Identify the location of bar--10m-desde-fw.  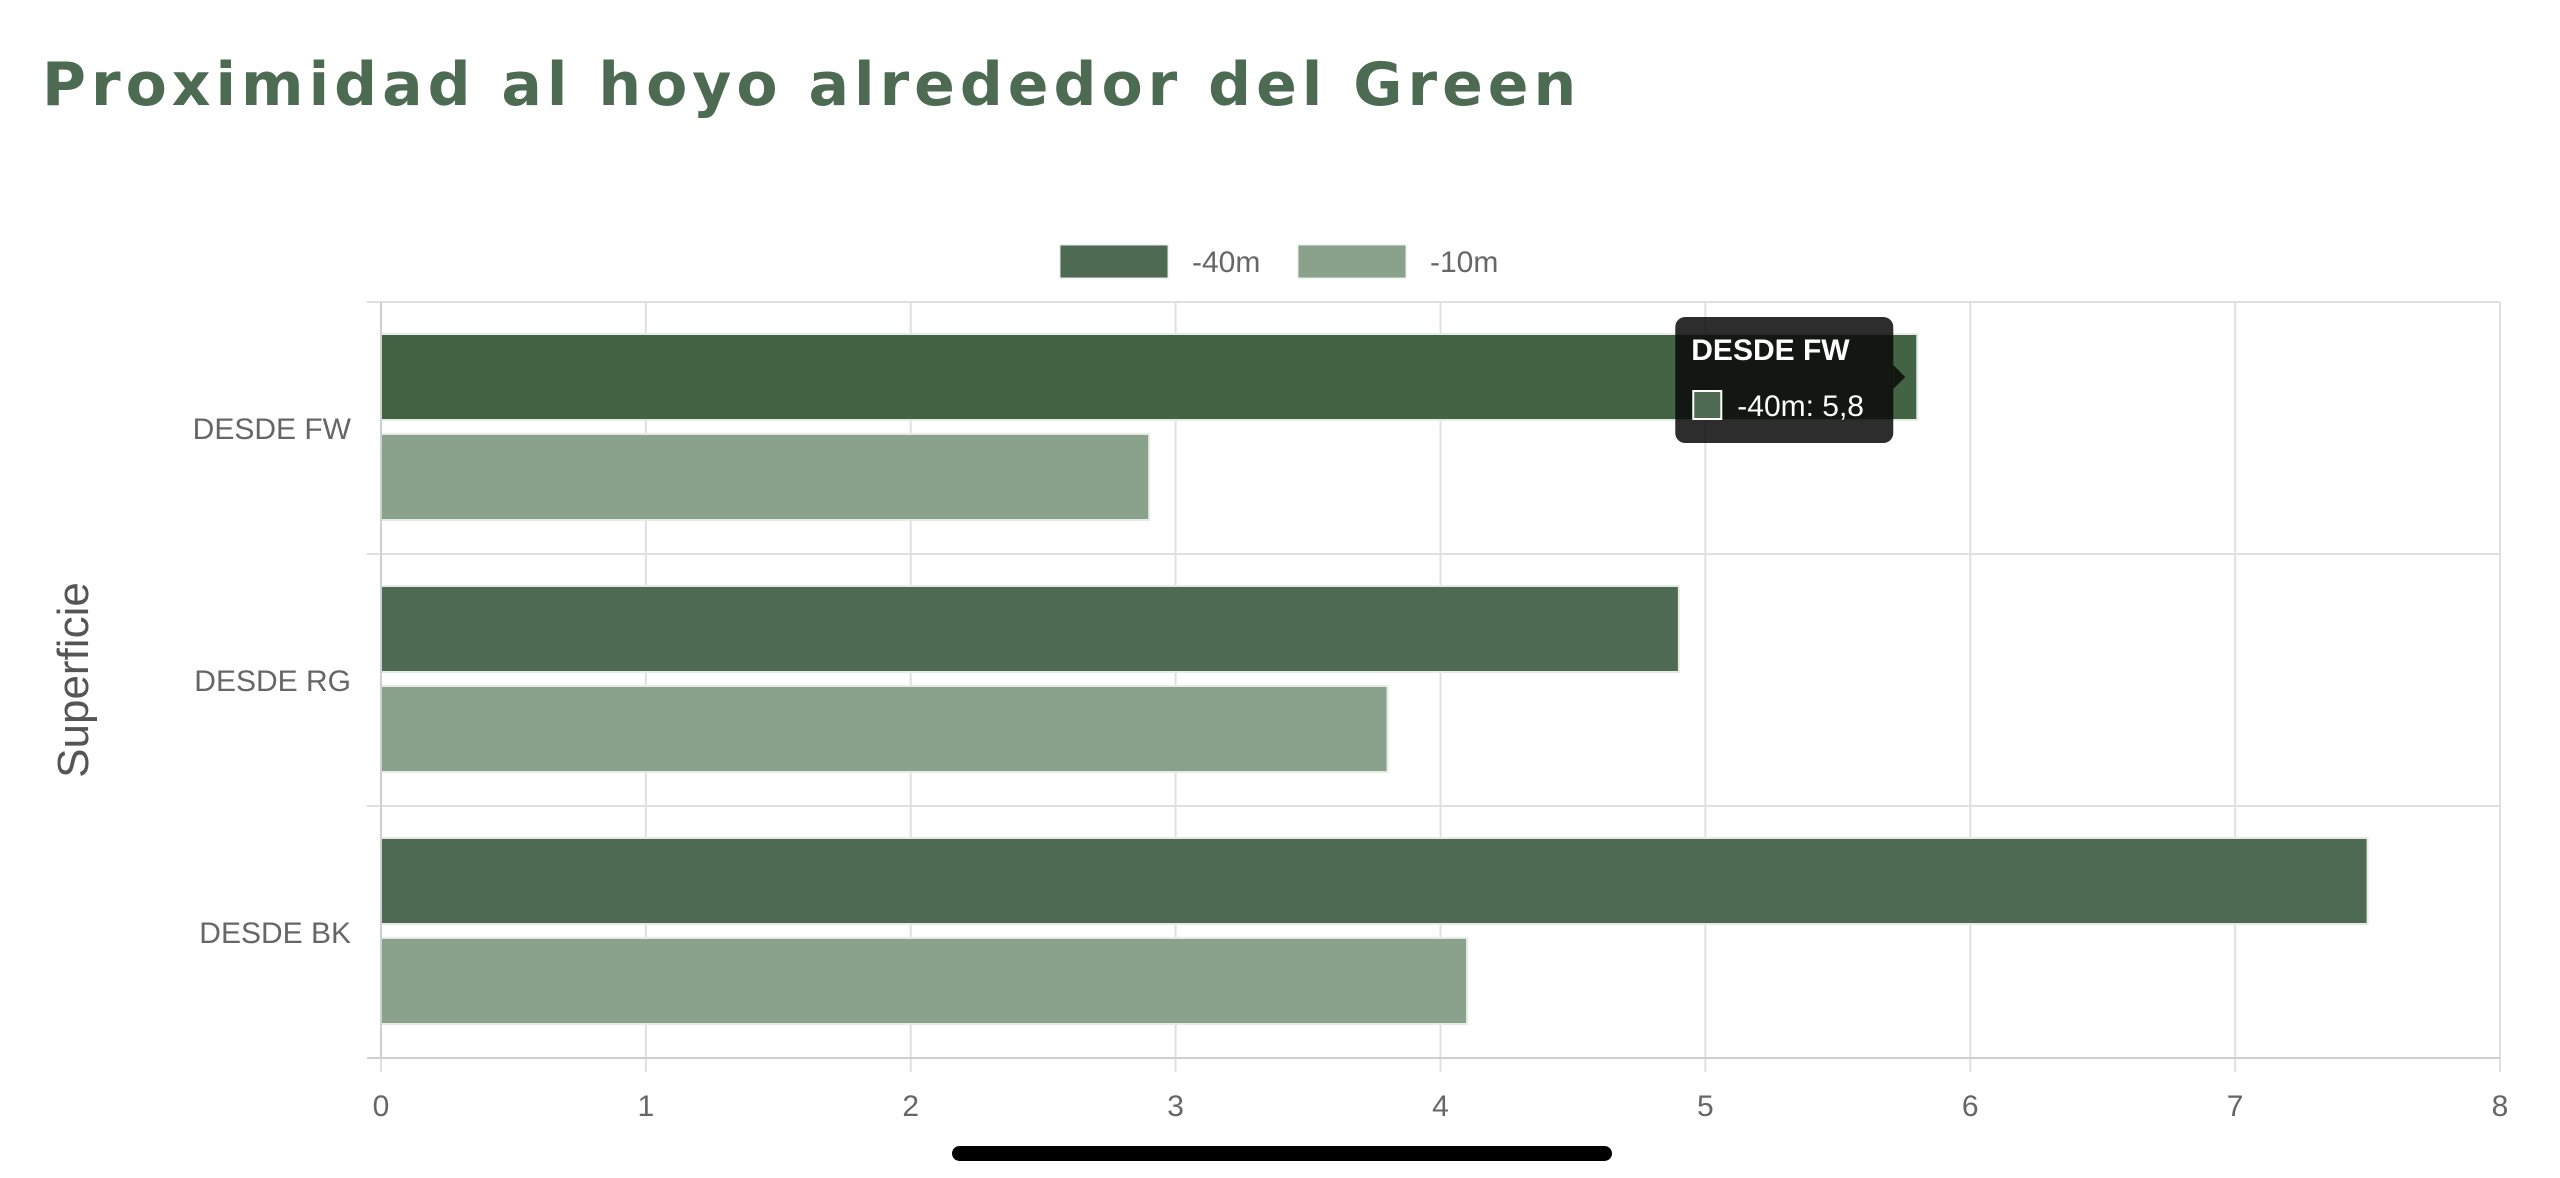
(765, 477).